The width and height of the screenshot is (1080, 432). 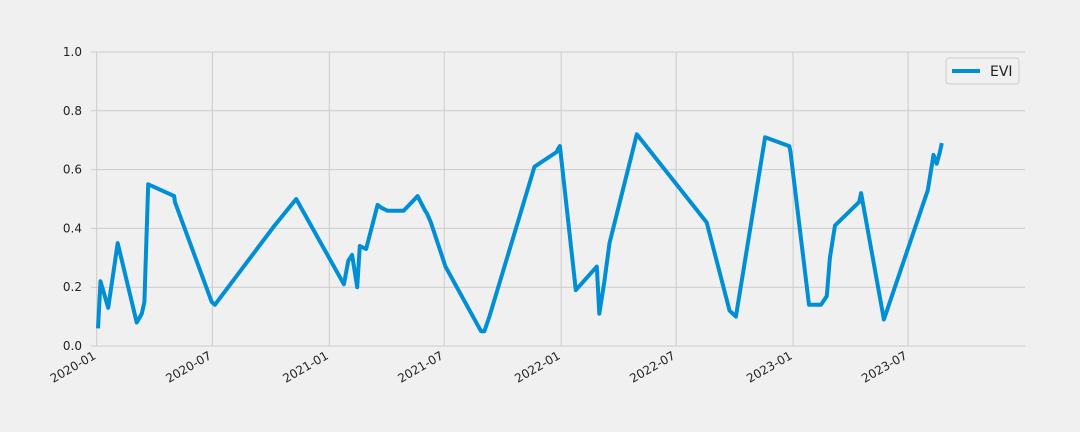 I want to click on y-tick-label: 0.8, so click(x=72, y=111).